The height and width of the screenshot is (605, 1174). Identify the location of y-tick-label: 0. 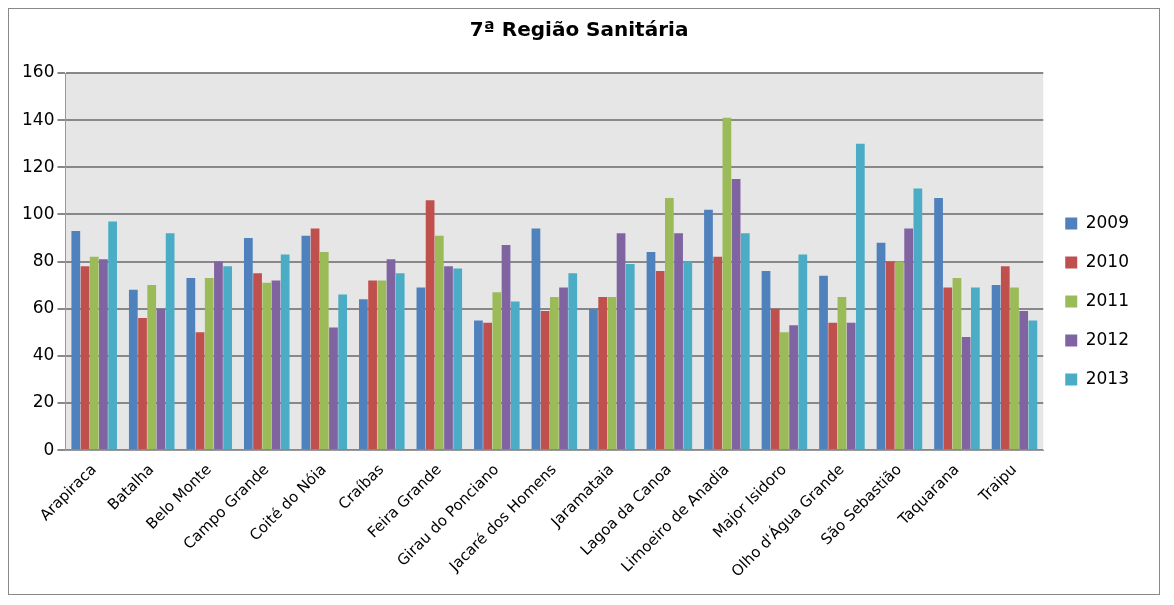
(49, 448).